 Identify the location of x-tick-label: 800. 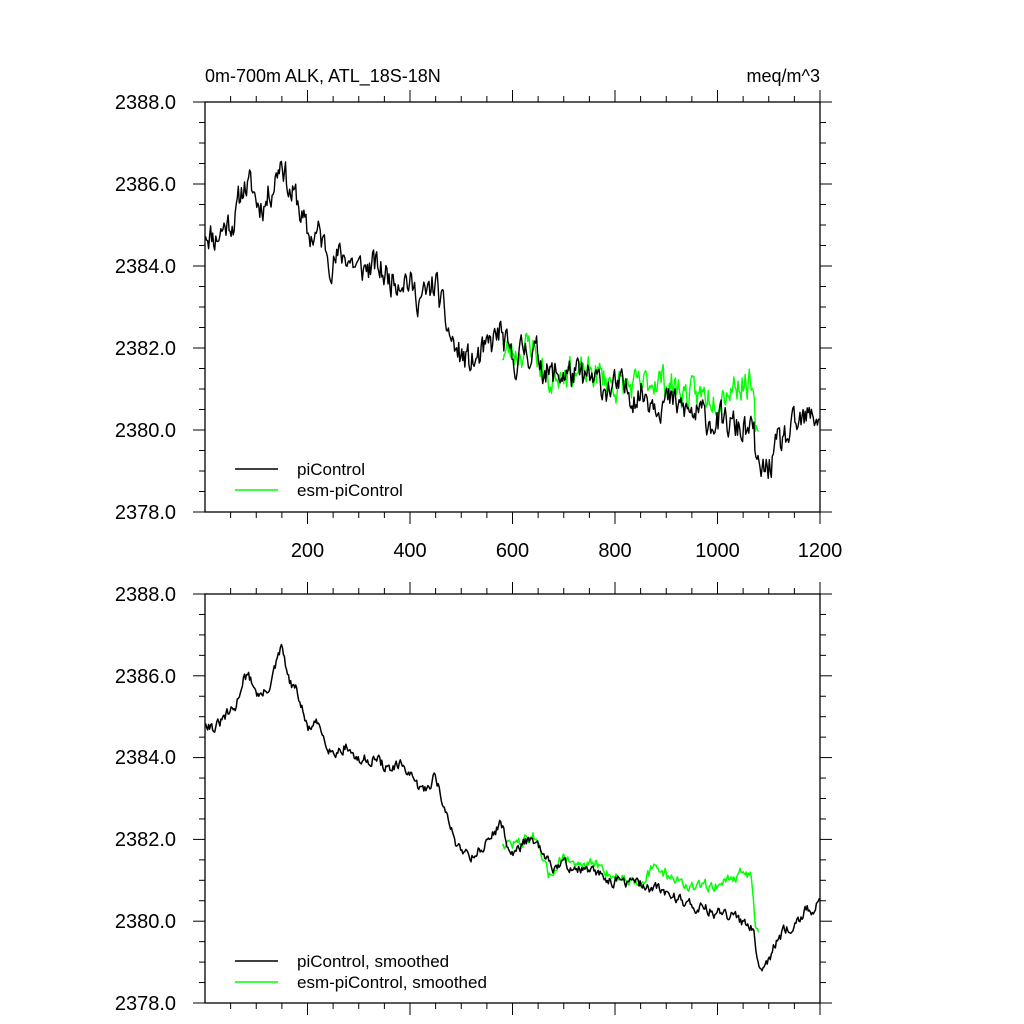
(614, 551).